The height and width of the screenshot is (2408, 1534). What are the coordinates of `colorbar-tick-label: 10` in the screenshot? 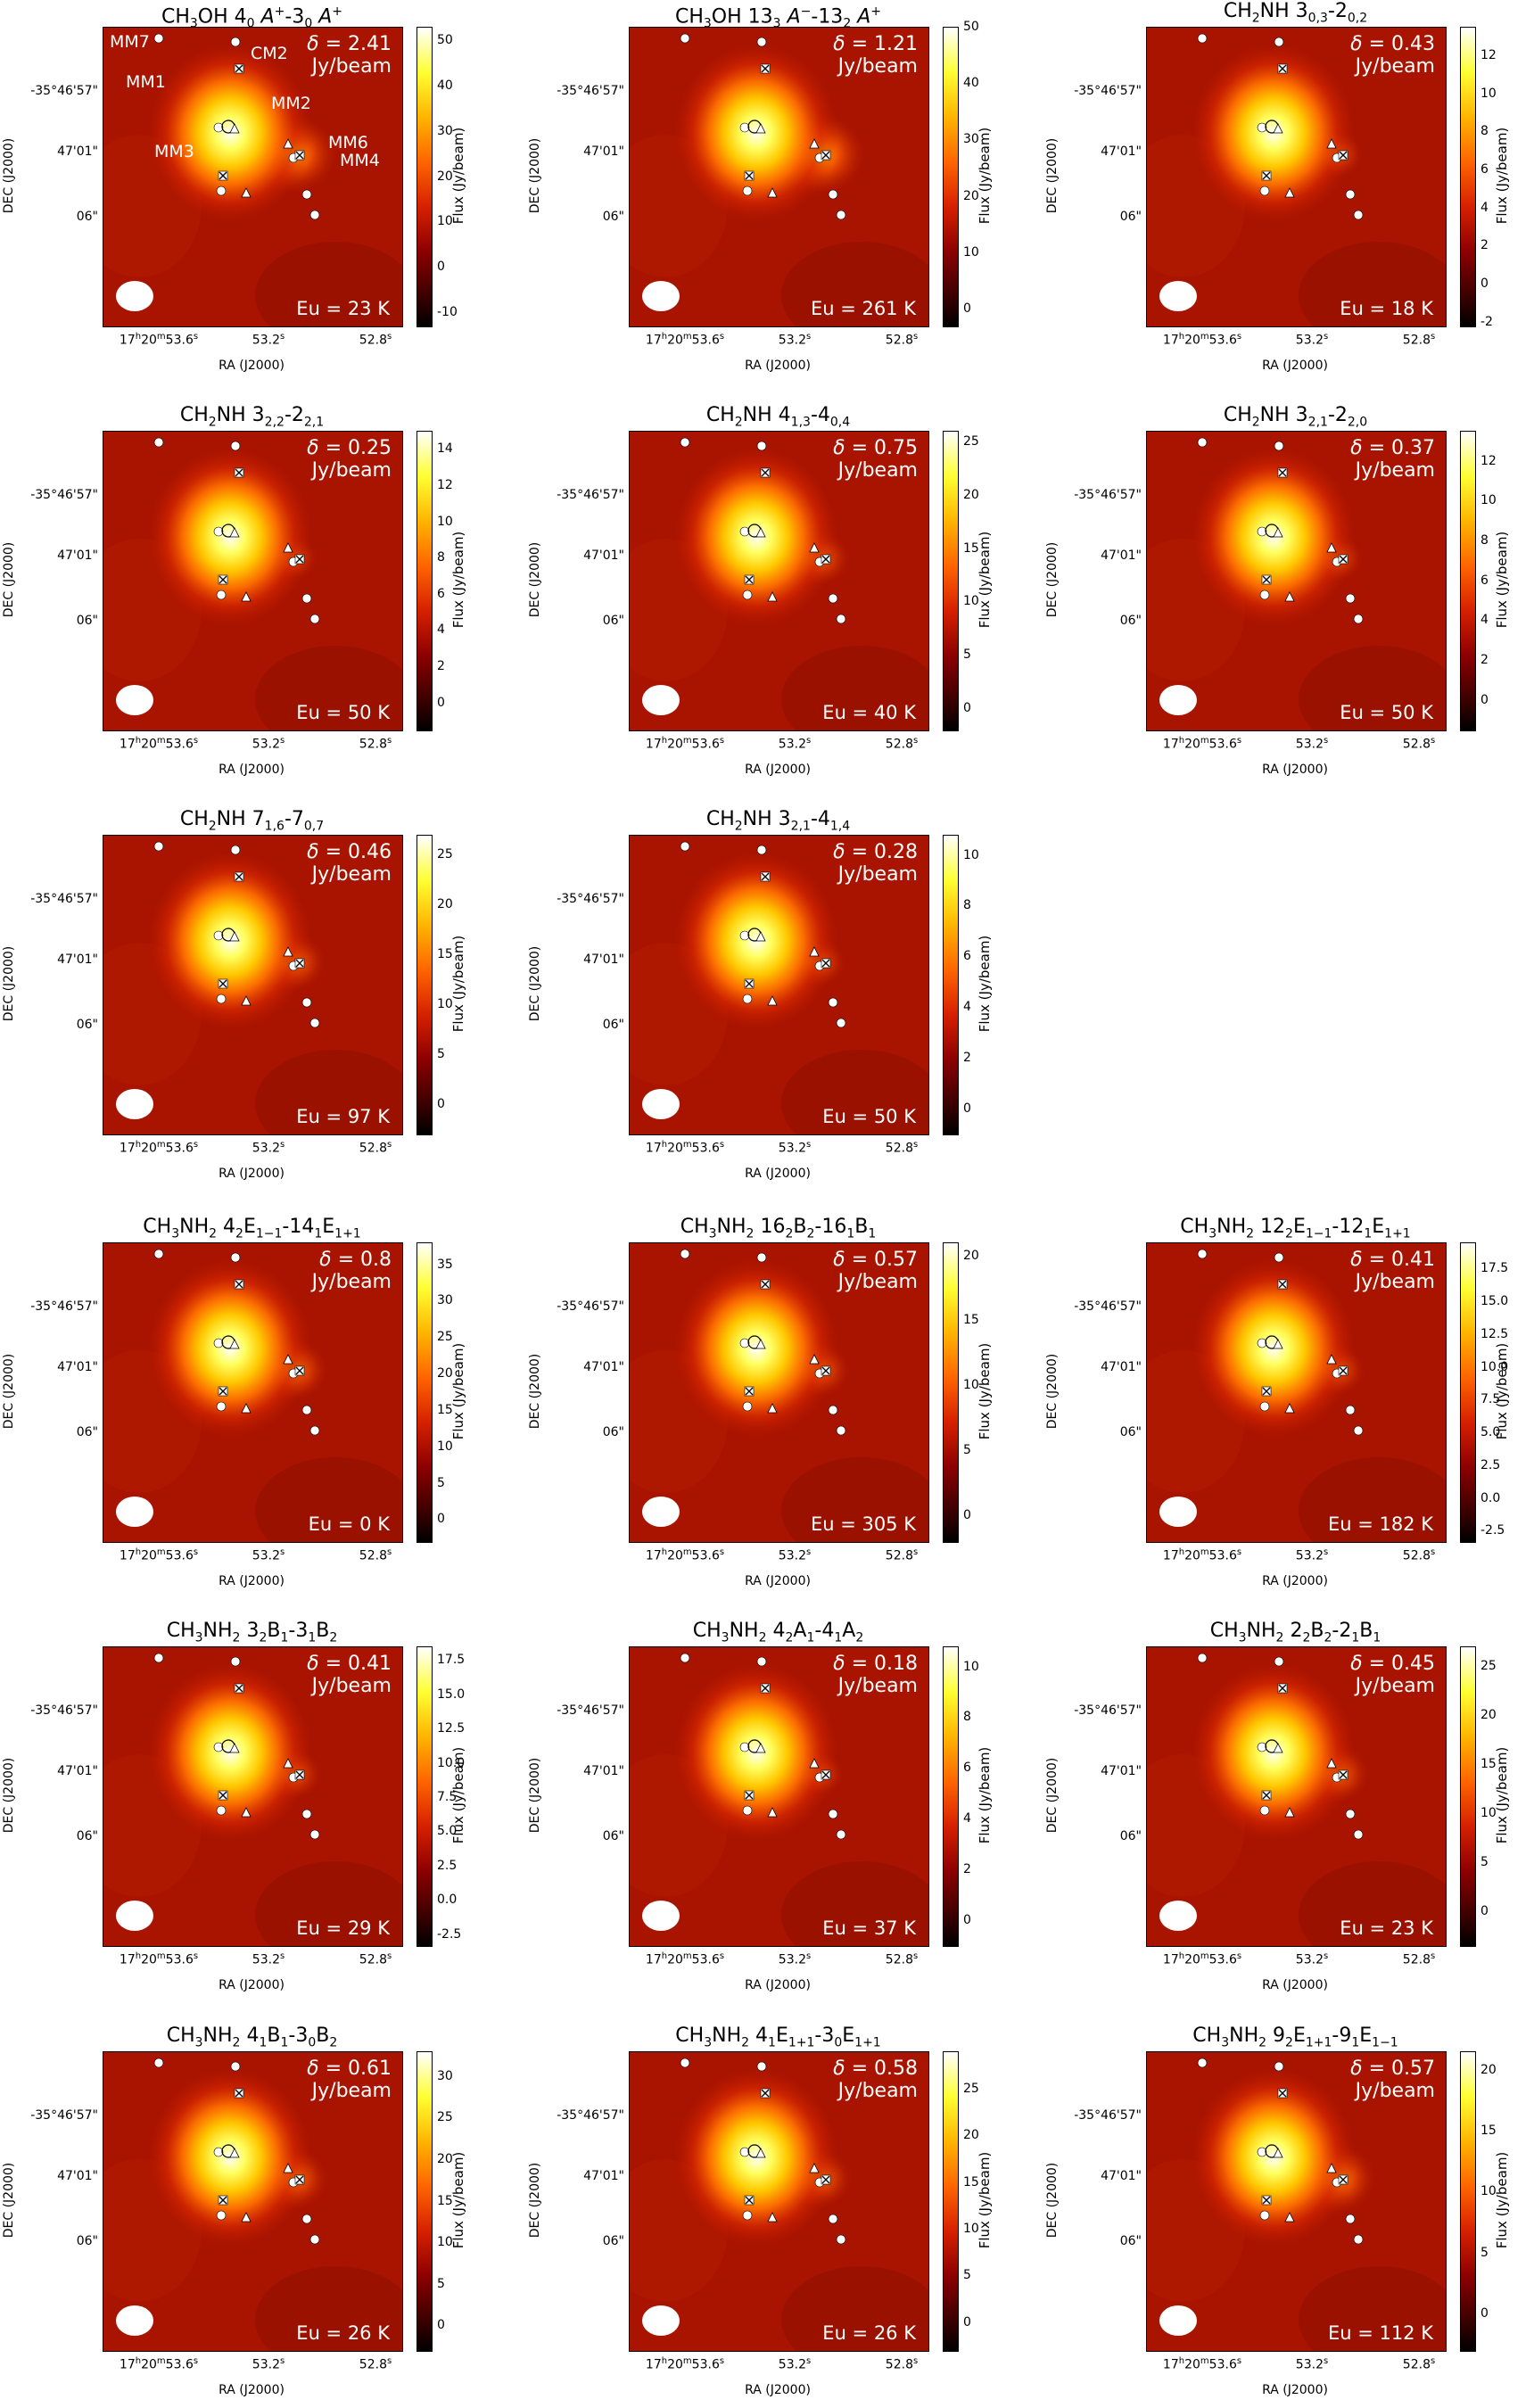 It's located at (1488, 1812).